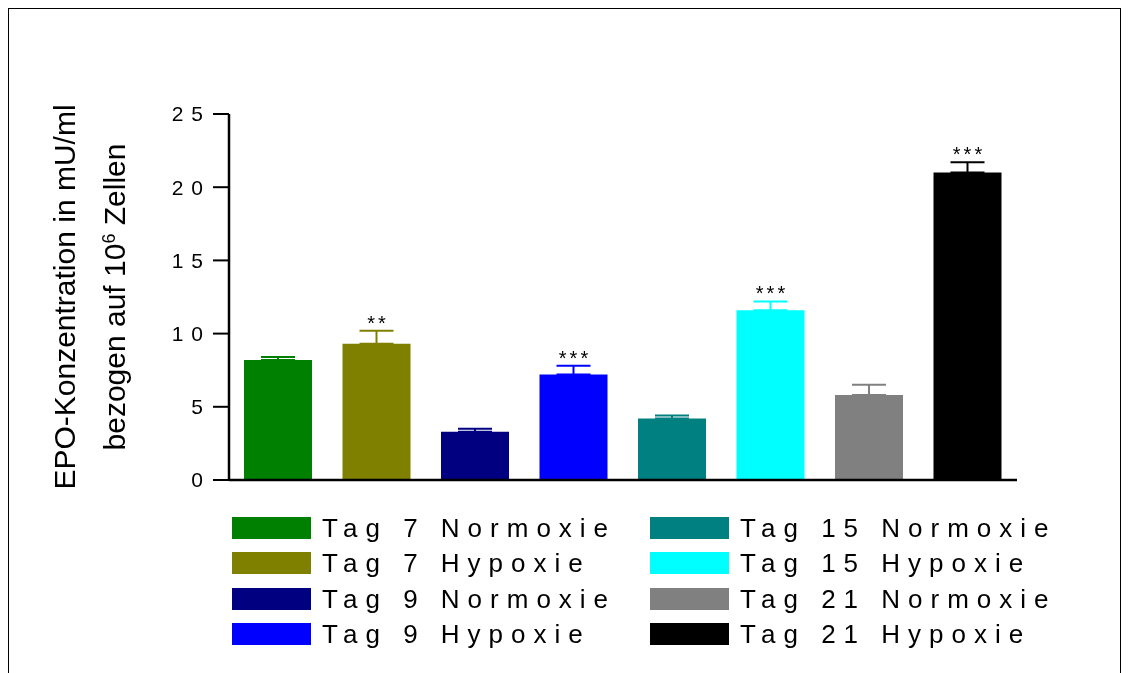 This screenshot has height=673, width=1130. What do you see at coordinates (469, 528) in the screenshot?
I see `legend-label: Tag 7 Normoxie` at bounding box center [469, 528].